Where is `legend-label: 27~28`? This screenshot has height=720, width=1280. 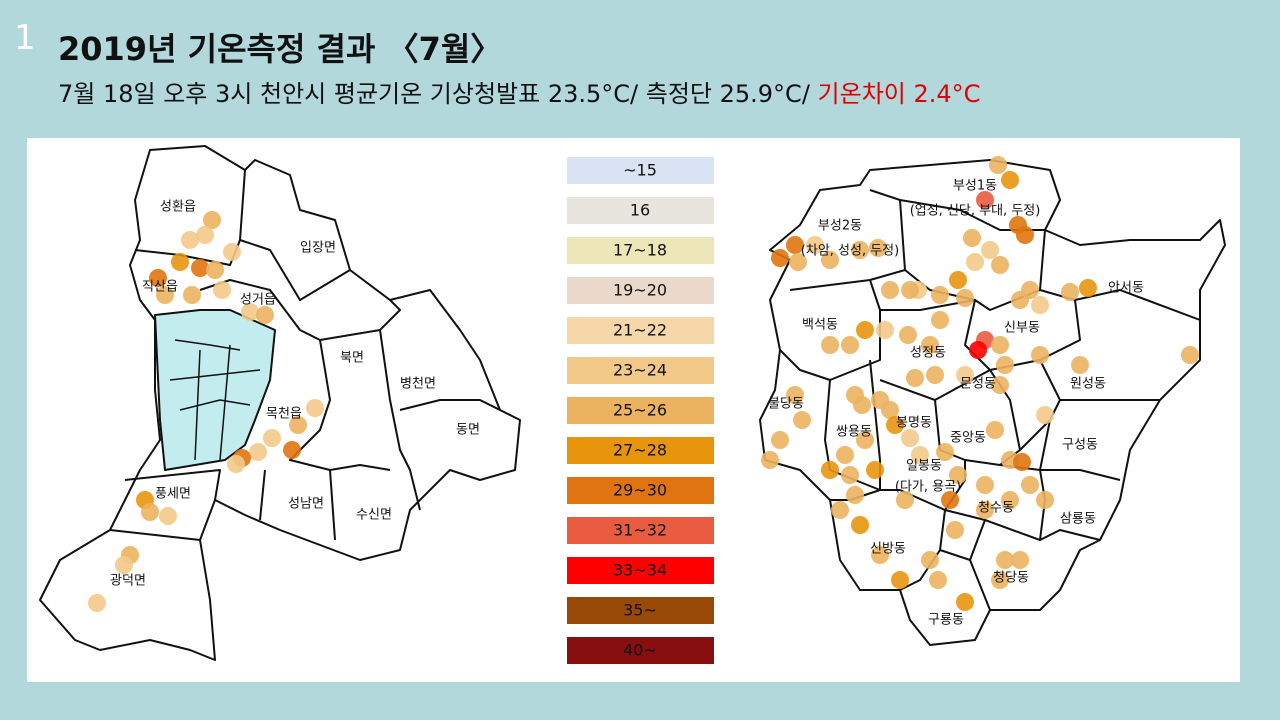 legend-label: 27~28 is located at coordinates (640, 450).